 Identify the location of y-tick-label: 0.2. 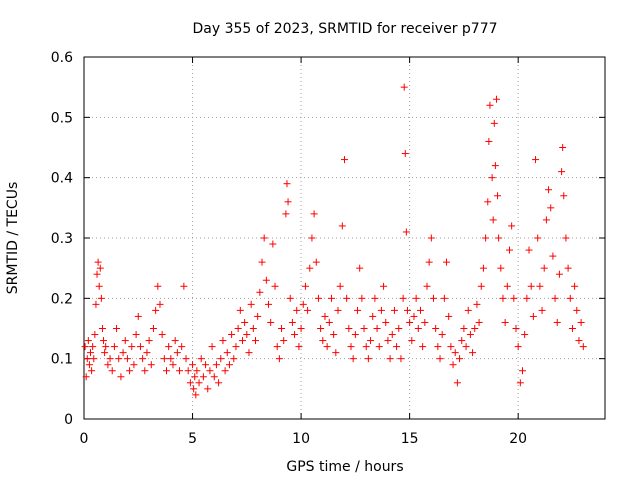
(62, 299).